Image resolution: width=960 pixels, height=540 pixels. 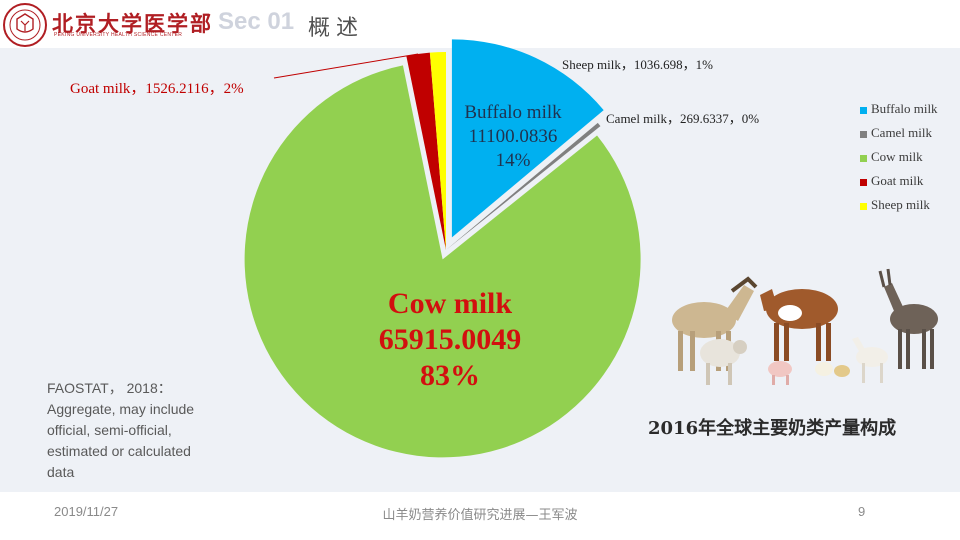 I want to click on sheep-data-label: Sheep milk，1036.698，1%, so click(x=637, y=64).